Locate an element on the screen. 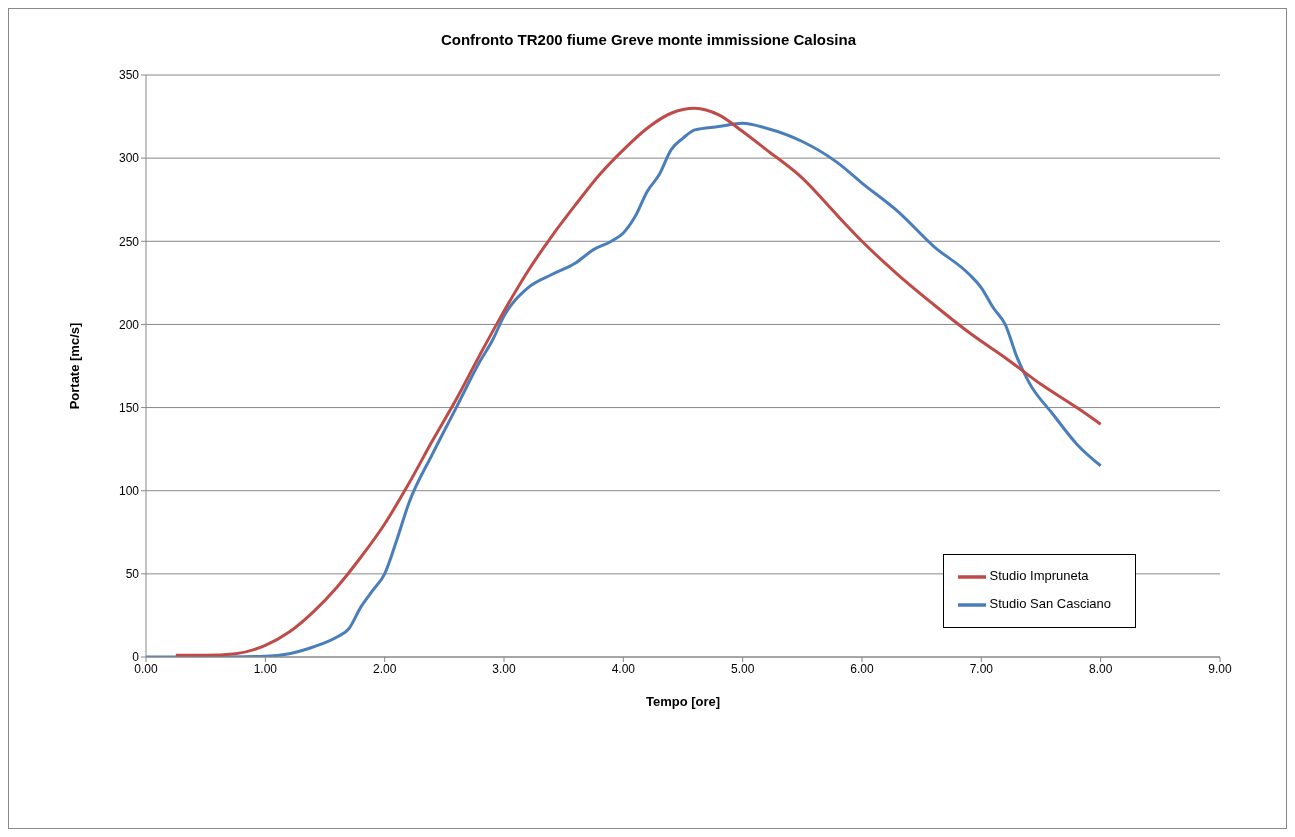  y-tick-label: 100 is located at coordinates (129, 490).